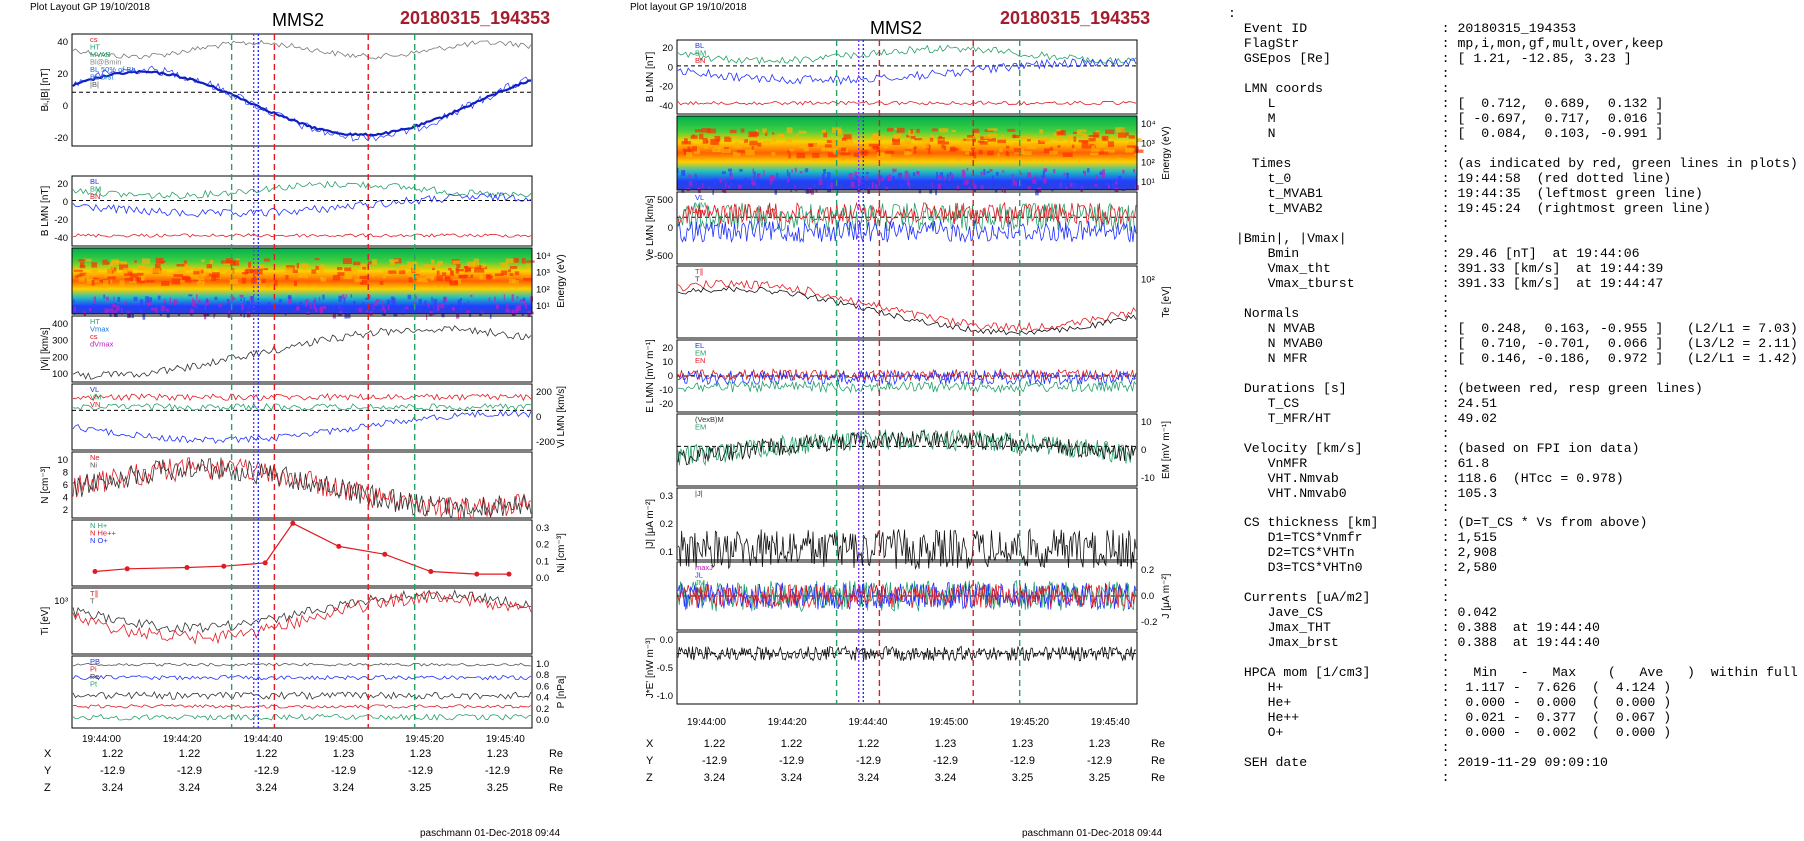 This screenshot has height=841, width=1804. Describe the element at coordinates (1382, 613) in the screenshot. I see `summary-line: Jave_CS : 0.042` at that location.